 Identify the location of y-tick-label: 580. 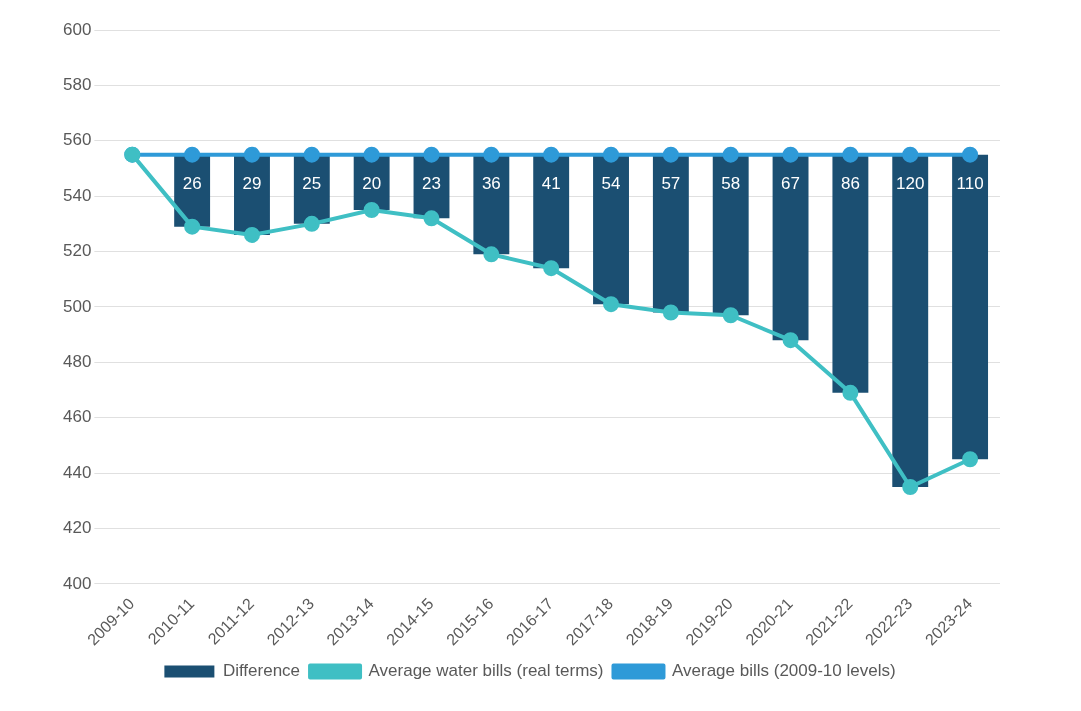
(77, 85).